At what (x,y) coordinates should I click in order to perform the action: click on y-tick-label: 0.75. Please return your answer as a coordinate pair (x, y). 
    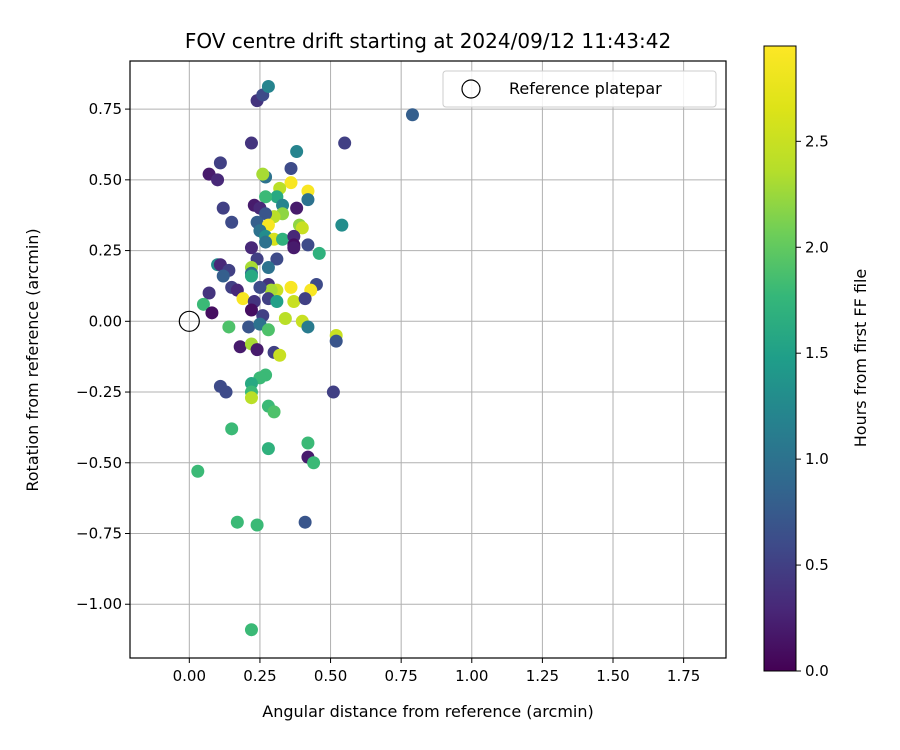
    Looking at the image, I should click on (105, 109).